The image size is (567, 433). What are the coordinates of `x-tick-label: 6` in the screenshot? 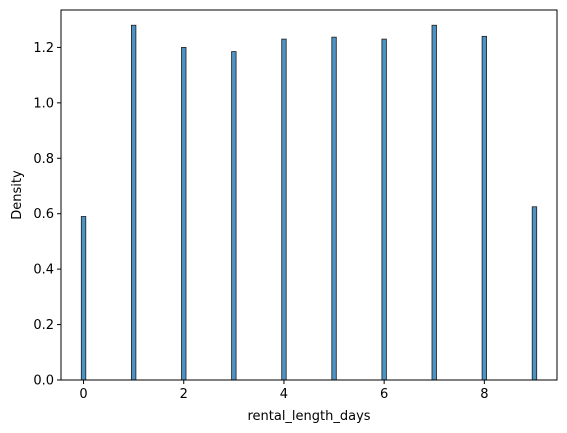 It's located at (384, 394).